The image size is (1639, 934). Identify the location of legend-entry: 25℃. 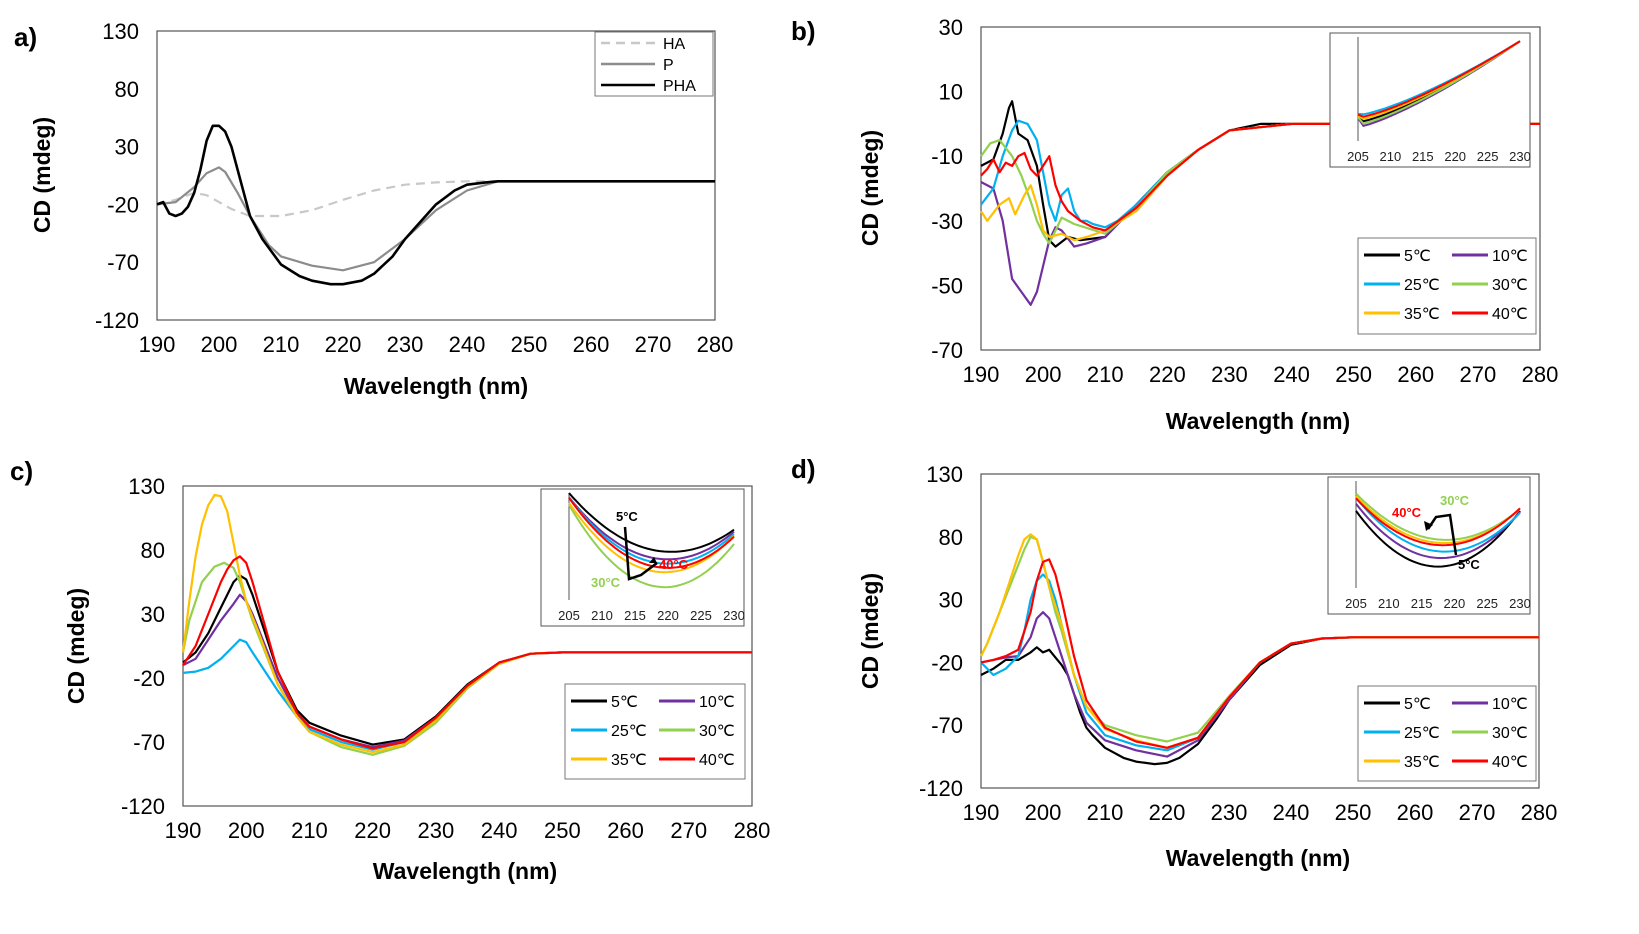
(1422, 285).